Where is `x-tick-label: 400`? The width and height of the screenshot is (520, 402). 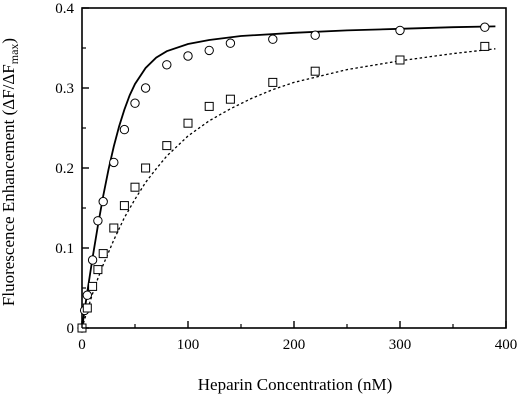
x-tick-label: 400 is located at coordinates (506, 345).